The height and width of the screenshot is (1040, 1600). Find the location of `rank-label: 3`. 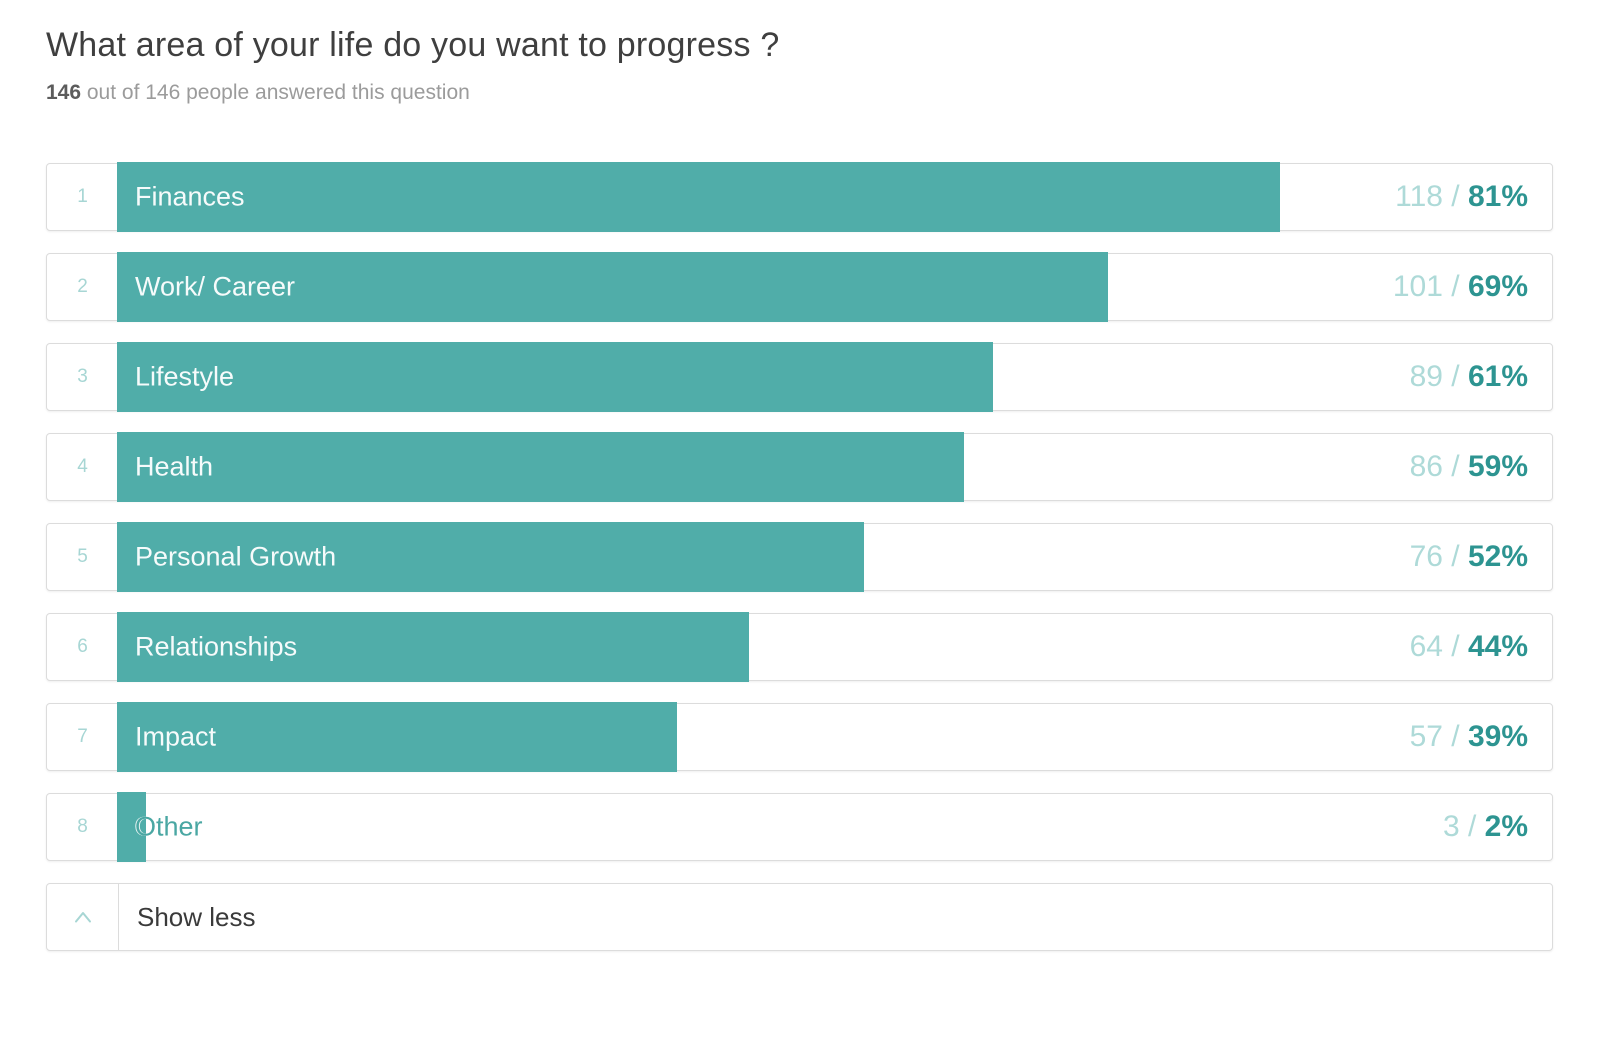

rank-label: 3 is located at coordinates (82, 376).